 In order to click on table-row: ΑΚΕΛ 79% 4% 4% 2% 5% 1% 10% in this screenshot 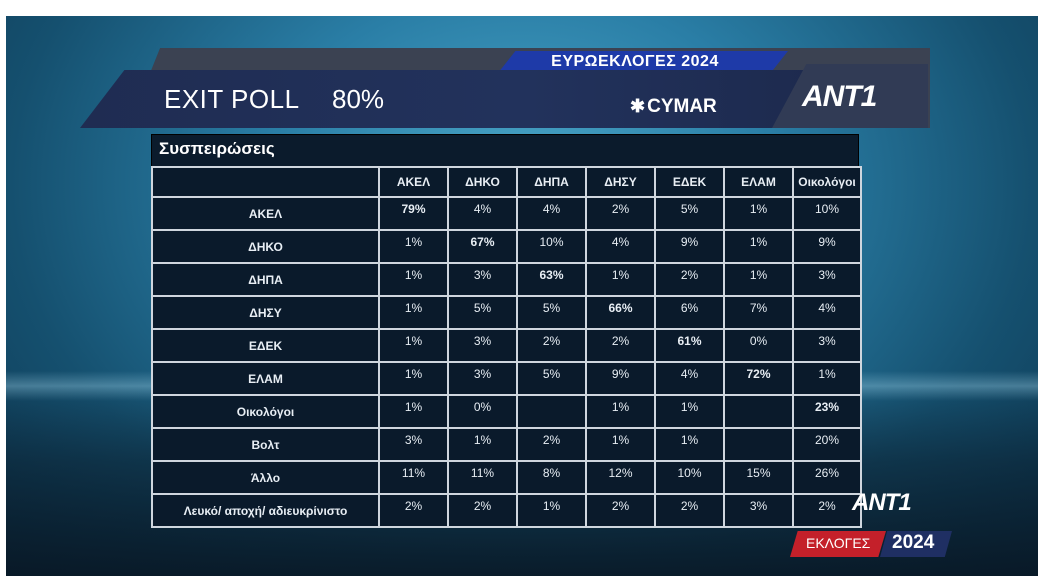, I will do `click(506, 213)`.